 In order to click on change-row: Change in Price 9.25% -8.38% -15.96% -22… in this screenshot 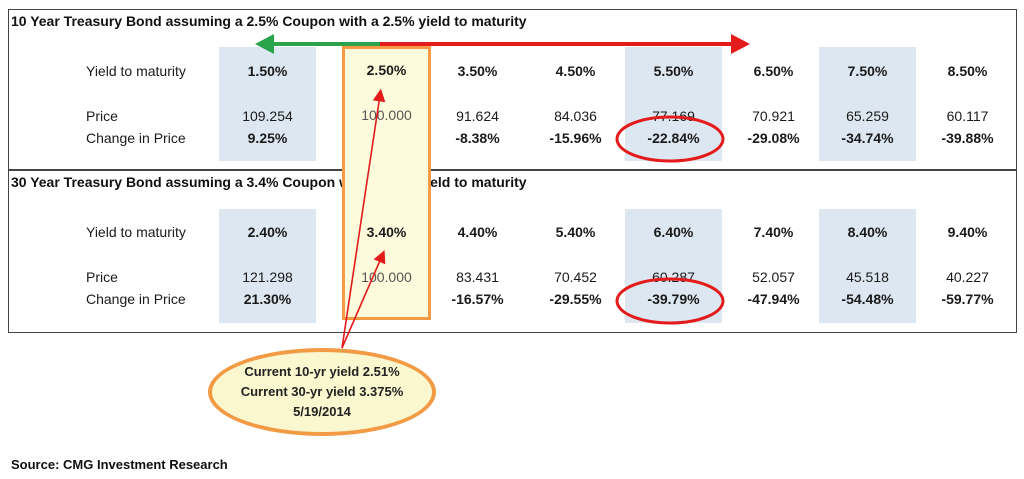, I will do `click(513, 140)`.